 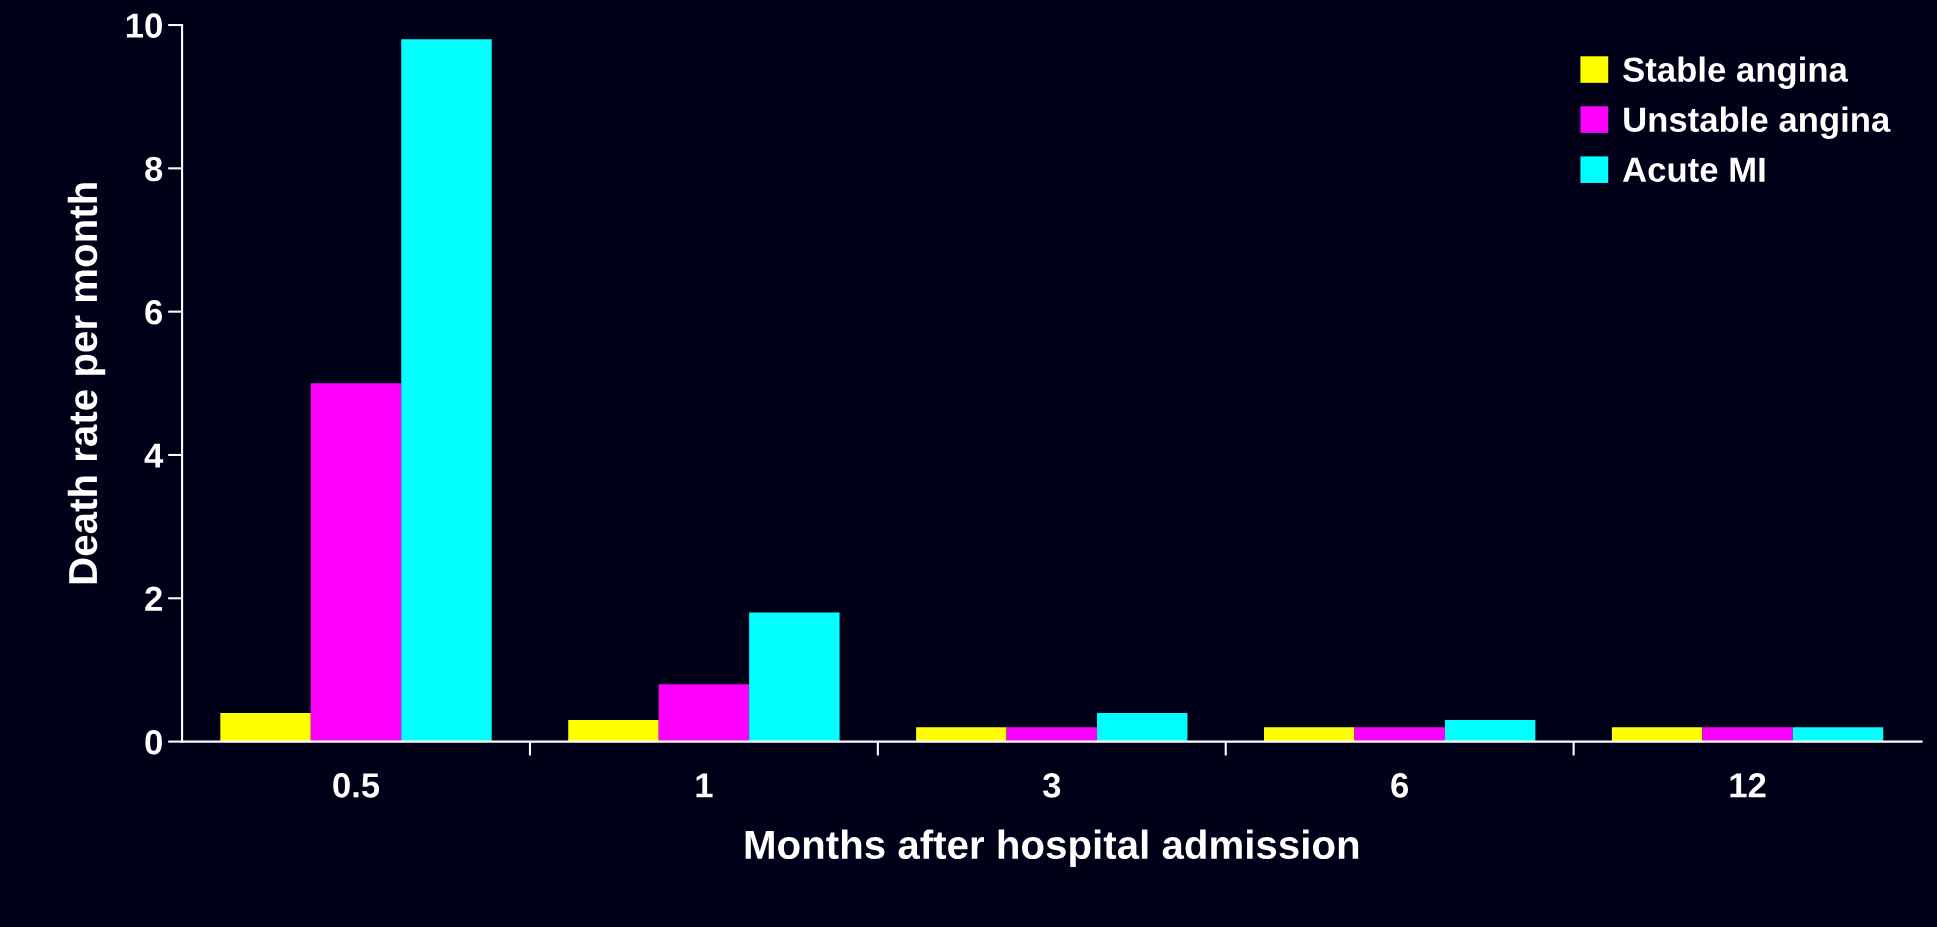 What do you see at coordinates (154, 312) in the screenshot?
I see `y-tick-label: 6` at bounding box center [154, 312].